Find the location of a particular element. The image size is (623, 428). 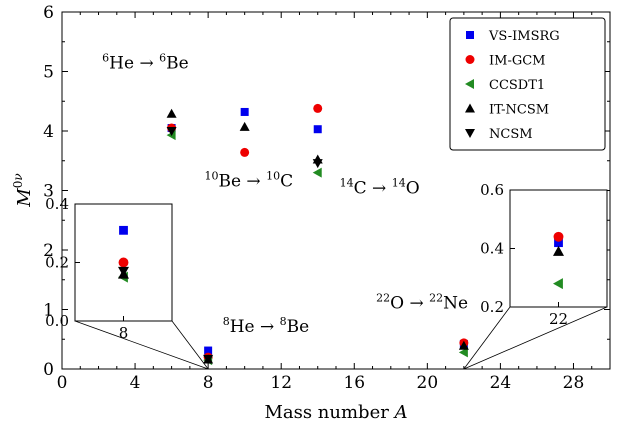

legend-box is located at coordinates (527, 84).